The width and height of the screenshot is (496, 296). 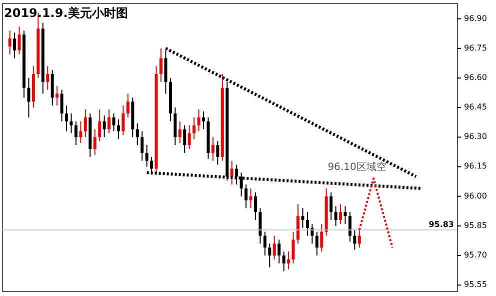 I want to click on y-tick-label: 96.15, so click(x=475, y=166).